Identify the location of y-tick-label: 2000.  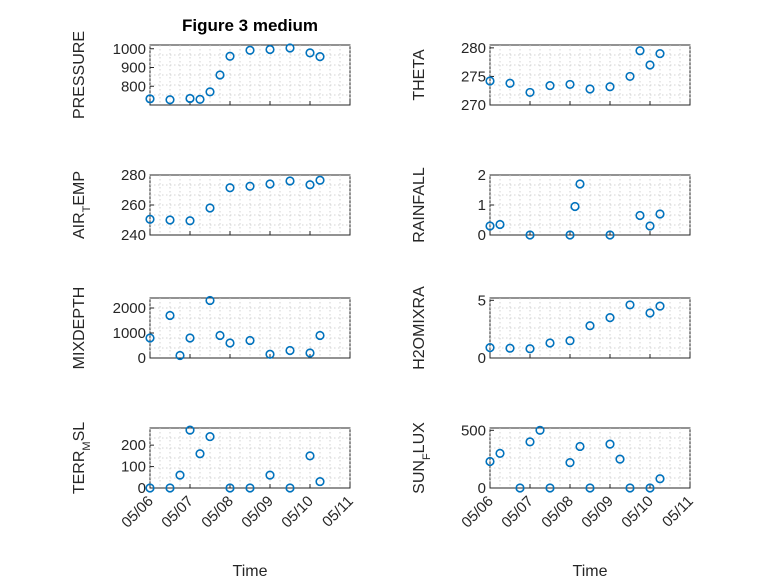
(129, 308).